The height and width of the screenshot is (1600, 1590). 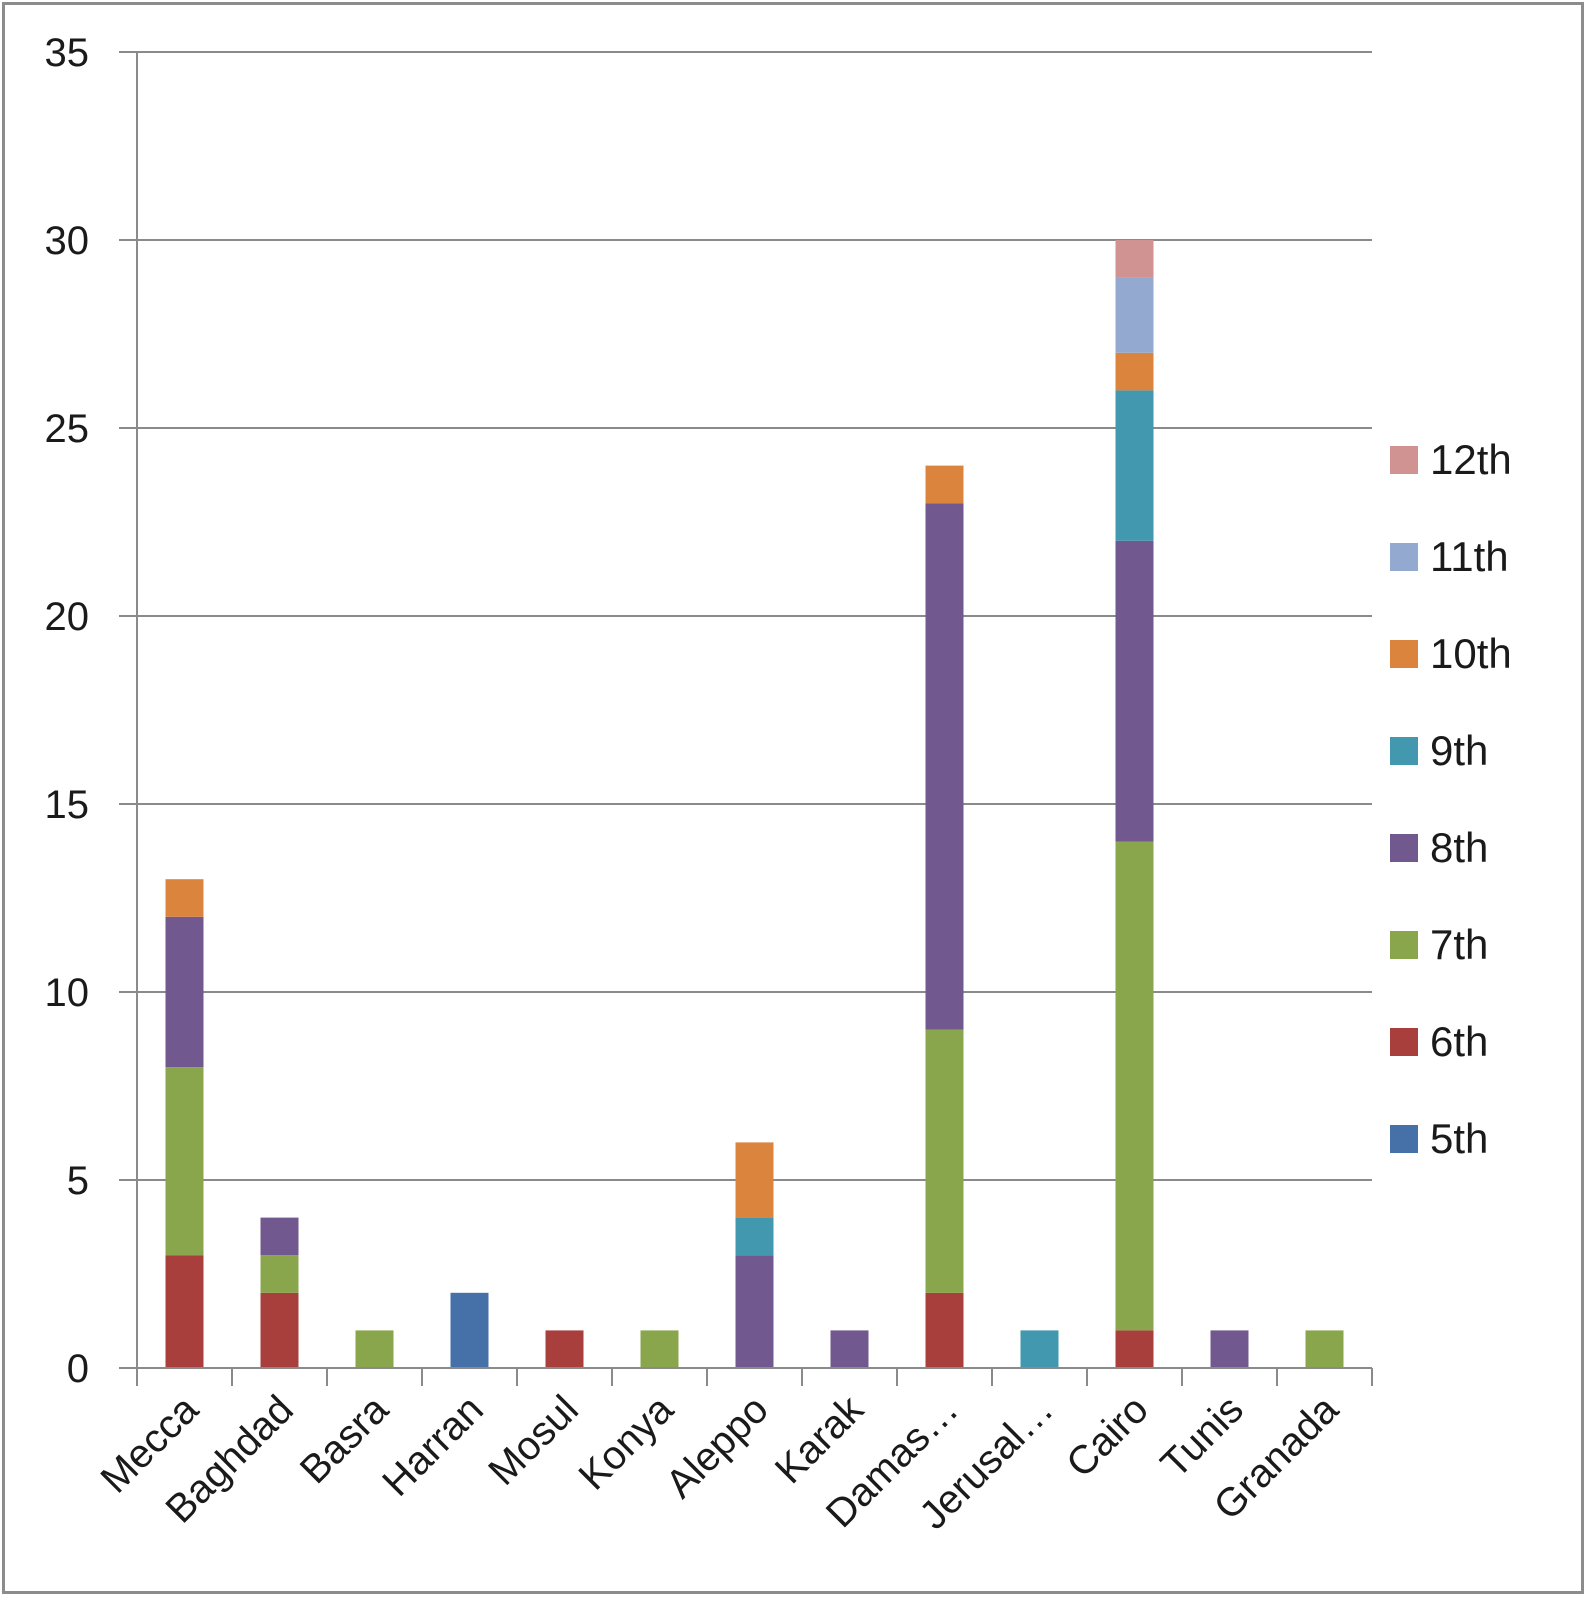 What do you see at coordinates (67, 805) in the screenshot?
I see `y-tick-label-15: 15` at bounding box center [67, 805].